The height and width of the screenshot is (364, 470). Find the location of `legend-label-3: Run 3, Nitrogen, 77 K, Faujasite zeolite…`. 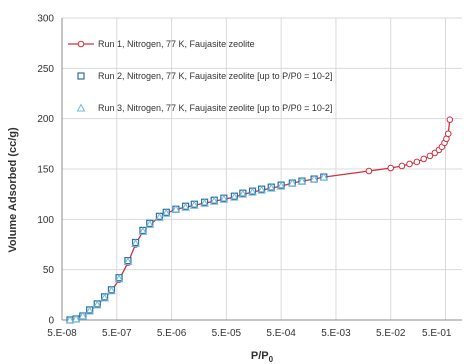

legend-label-3: Run 3, Nitrogen, 77 K, Faujasite zeolite… is located at coordinates (215, 108).